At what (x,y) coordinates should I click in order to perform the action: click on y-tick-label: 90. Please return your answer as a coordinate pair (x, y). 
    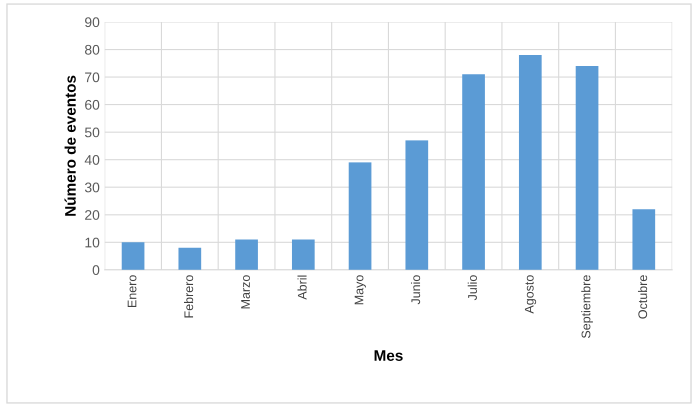
    Looking at the image, I should click on (92, 22).